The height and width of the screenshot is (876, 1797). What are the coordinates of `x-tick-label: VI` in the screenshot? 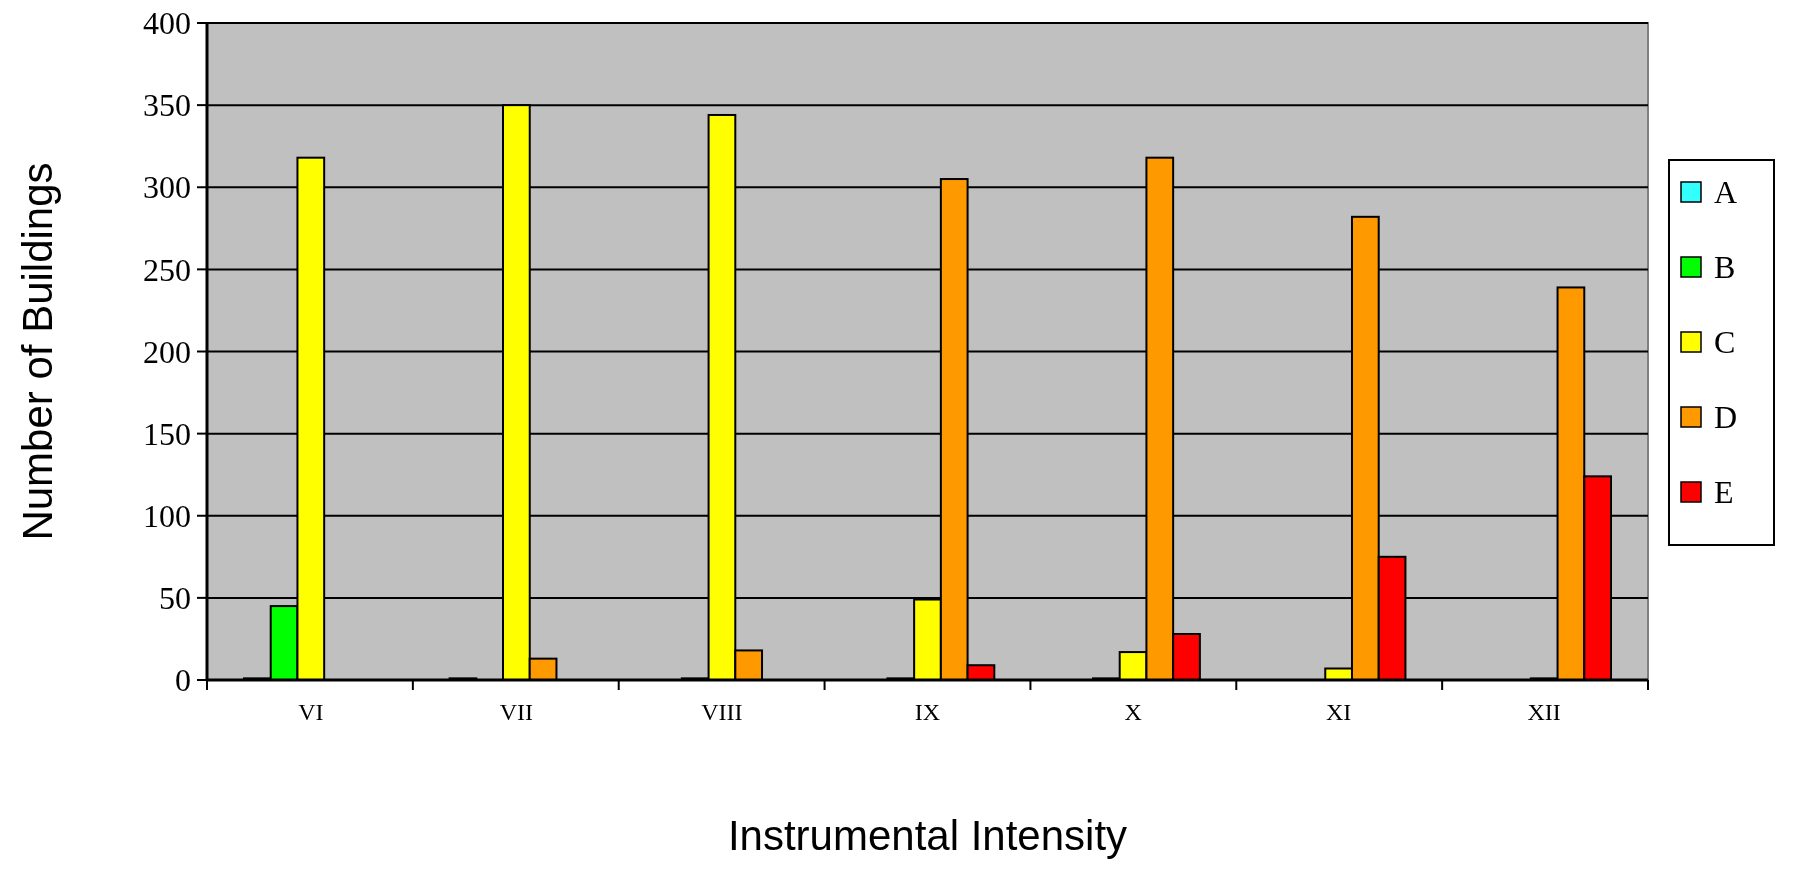 It's located at (311, 712).